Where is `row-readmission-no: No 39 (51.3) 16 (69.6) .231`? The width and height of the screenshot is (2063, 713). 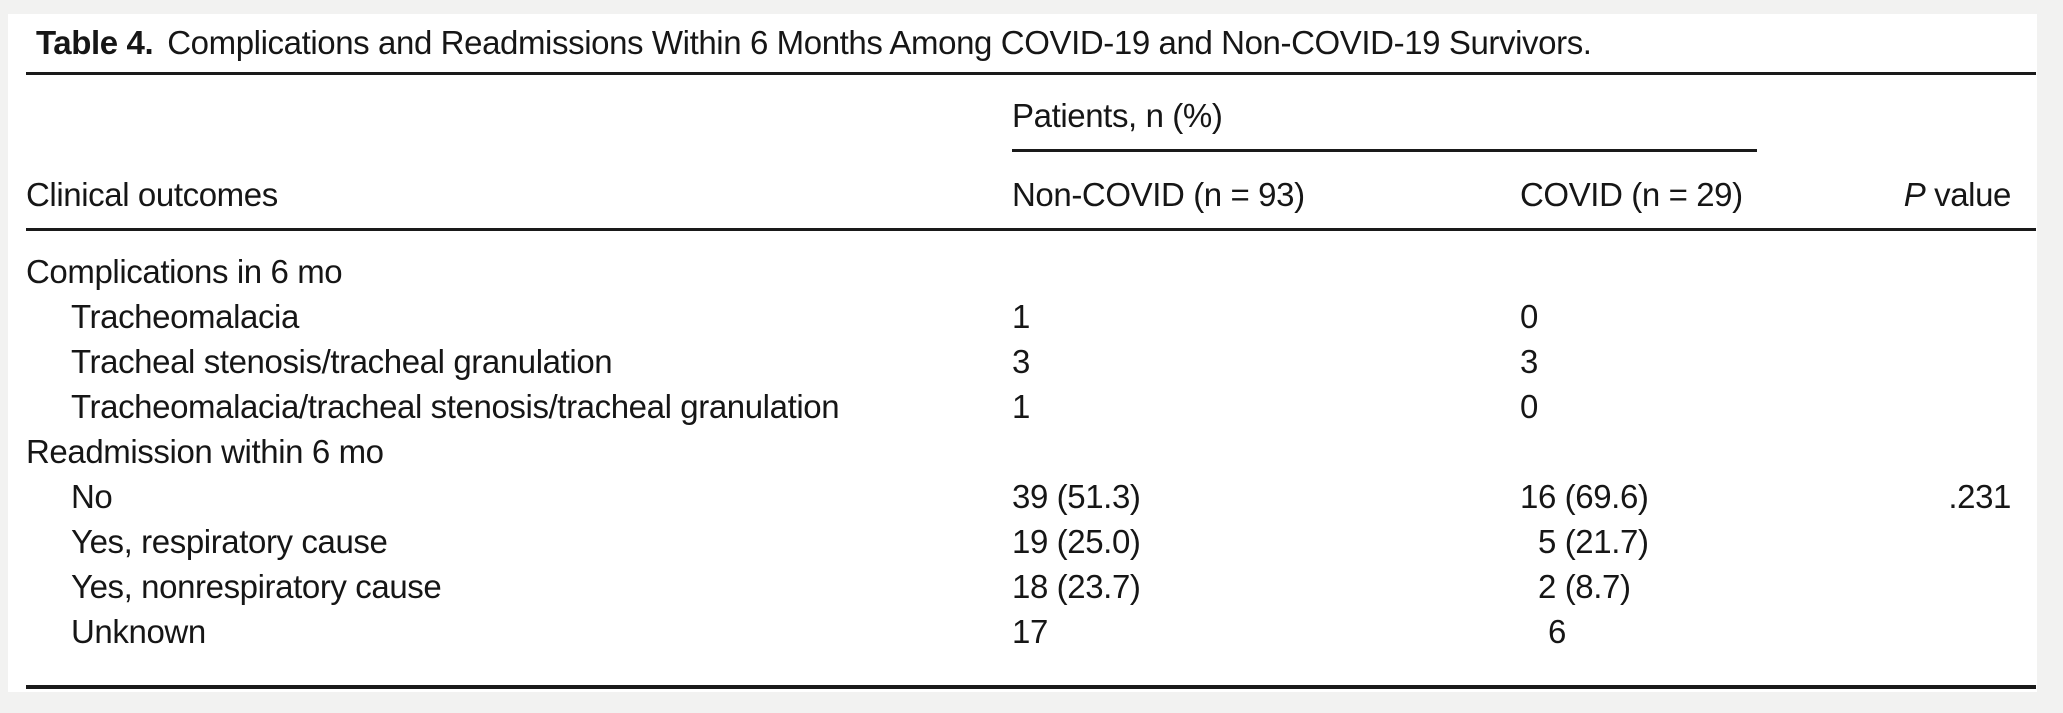 row-readmission-no: No 39 (51.3) 16 (69.6) .231 is located at coordinates (1031, 496).